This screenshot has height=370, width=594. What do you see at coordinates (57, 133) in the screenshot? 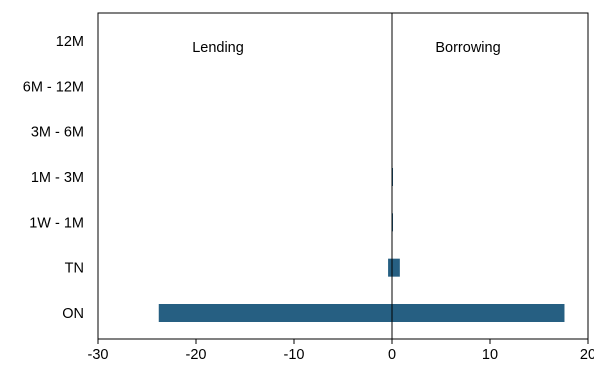
I see `y-tick-label: 3M - 6M` at bounding box center [57, 133].